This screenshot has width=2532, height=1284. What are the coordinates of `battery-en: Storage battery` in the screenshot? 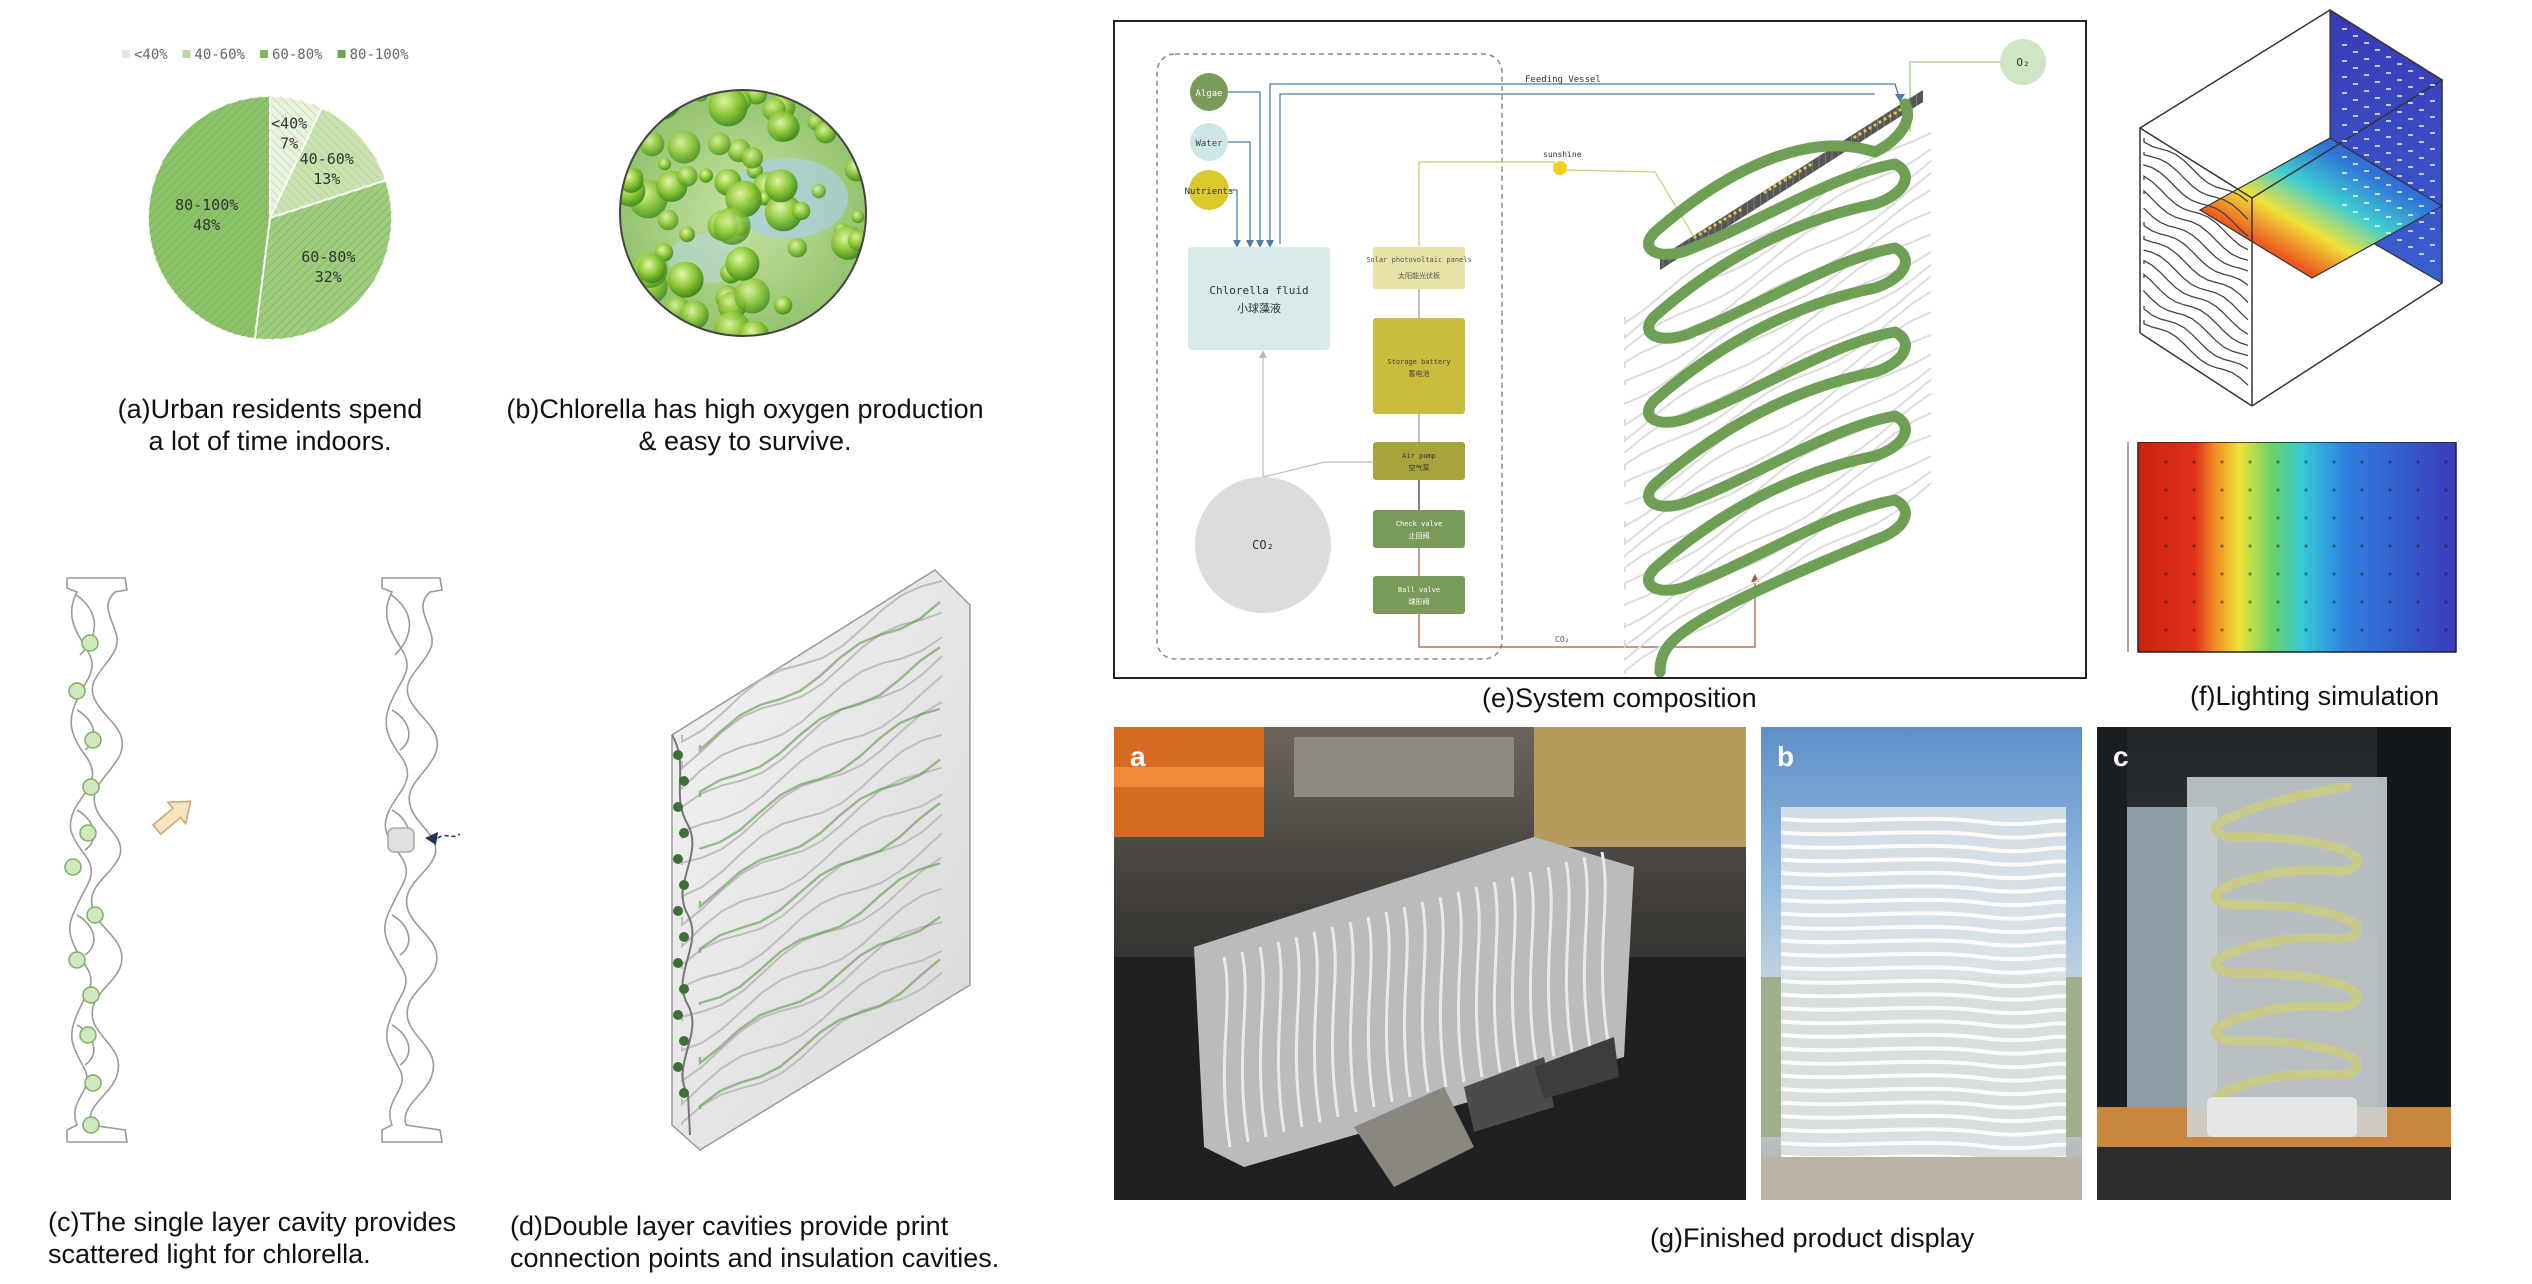 It's located at (1418, 362).